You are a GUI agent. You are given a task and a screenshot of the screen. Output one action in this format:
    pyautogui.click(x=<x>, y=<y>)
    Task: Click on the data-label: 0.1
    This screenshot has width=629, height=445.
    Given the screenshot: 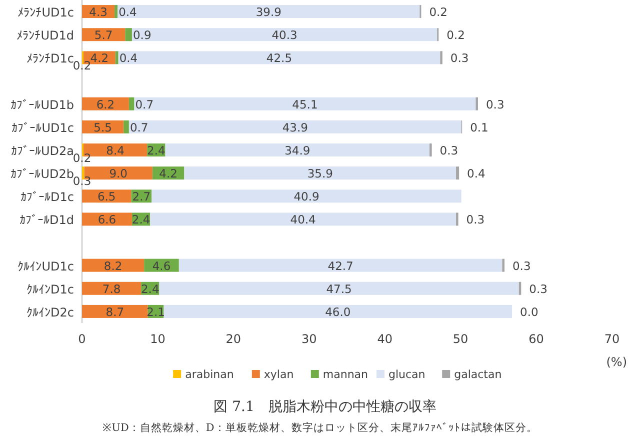 What is the action you would take?
    pyautogui.click(x=479, y=127)
    